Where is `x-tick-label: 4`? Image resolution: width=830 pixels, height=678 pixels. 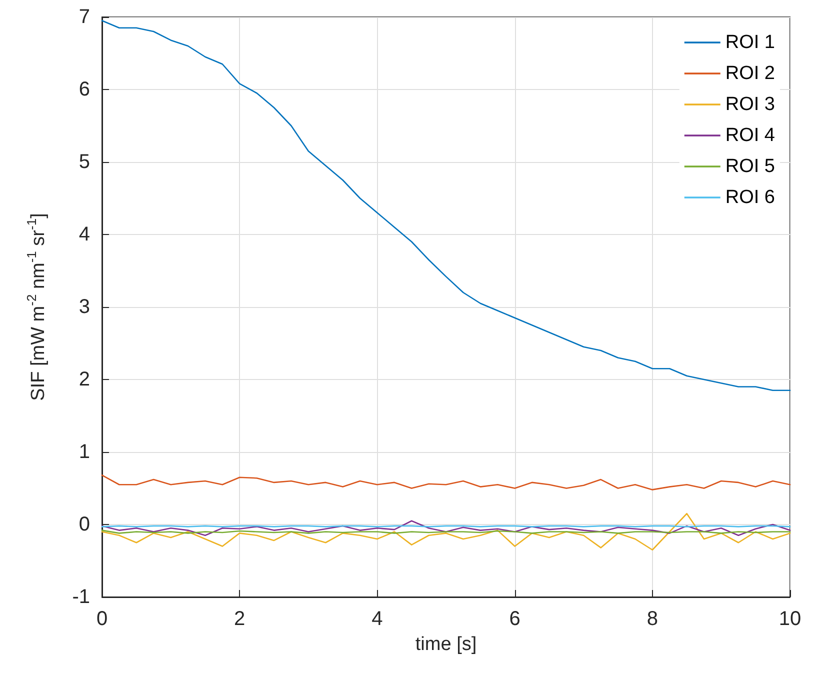 x-tick-label: 4 is located at coordinates (377, 619).